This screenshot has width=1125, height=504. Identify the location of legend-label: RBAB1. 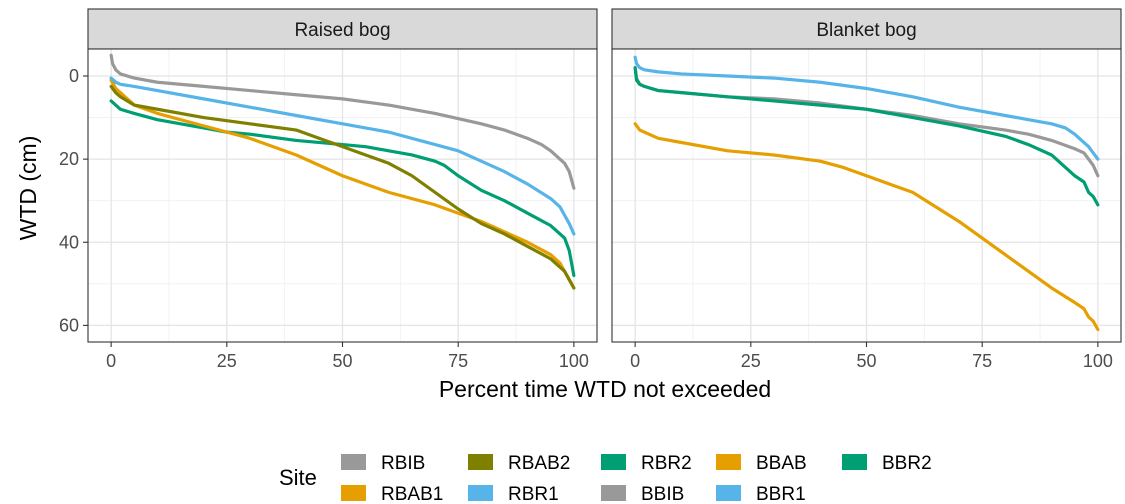
(412, 494).